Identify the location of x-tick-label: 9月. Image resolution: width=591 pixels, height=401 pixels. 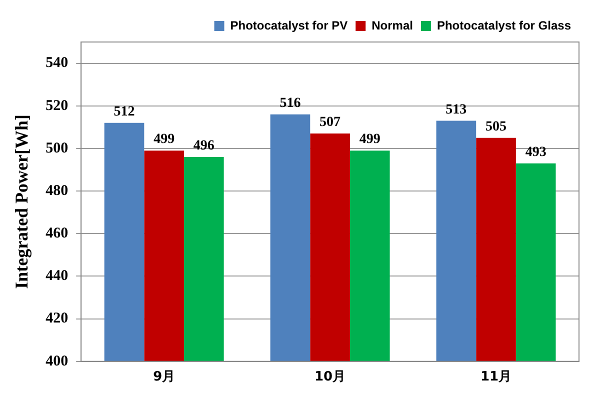
(164, 377).